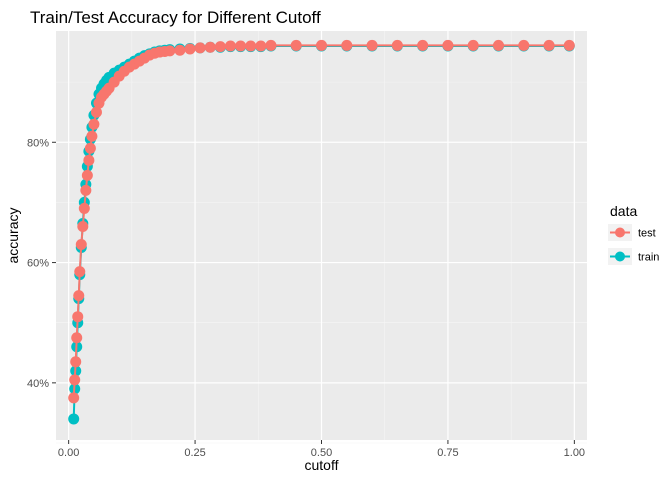  I want to click on x-tick-label: 1.00, so click(574, 453).